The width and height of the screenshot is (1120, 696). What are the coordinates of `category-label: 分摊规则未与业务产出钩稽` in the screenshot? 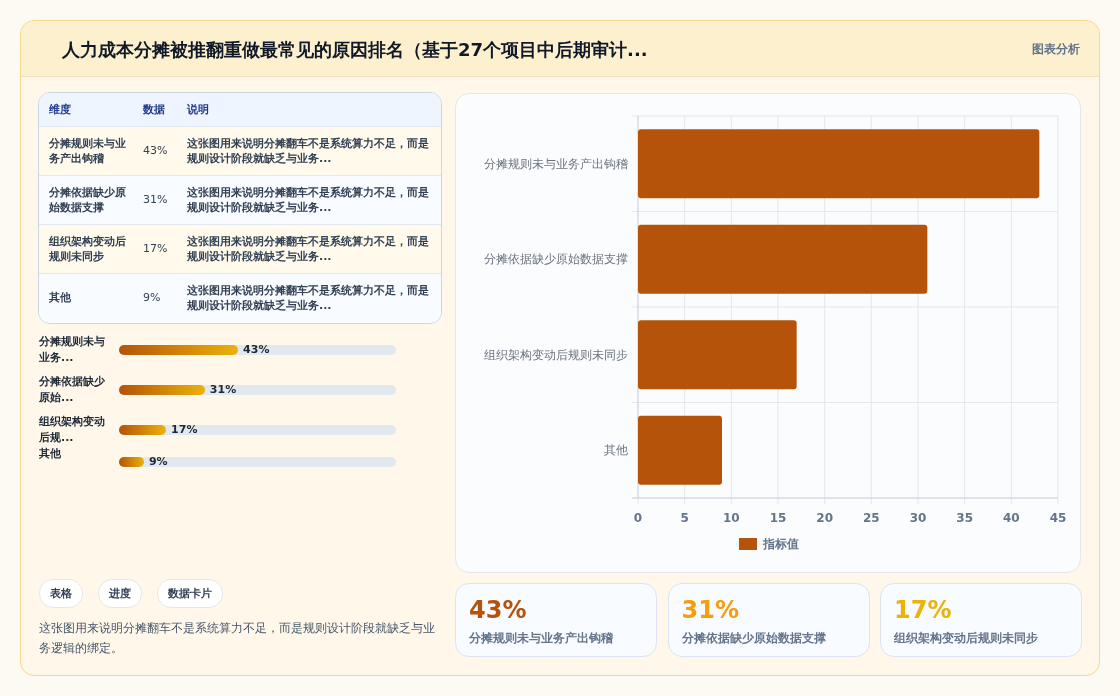 It's located at (541, 638).